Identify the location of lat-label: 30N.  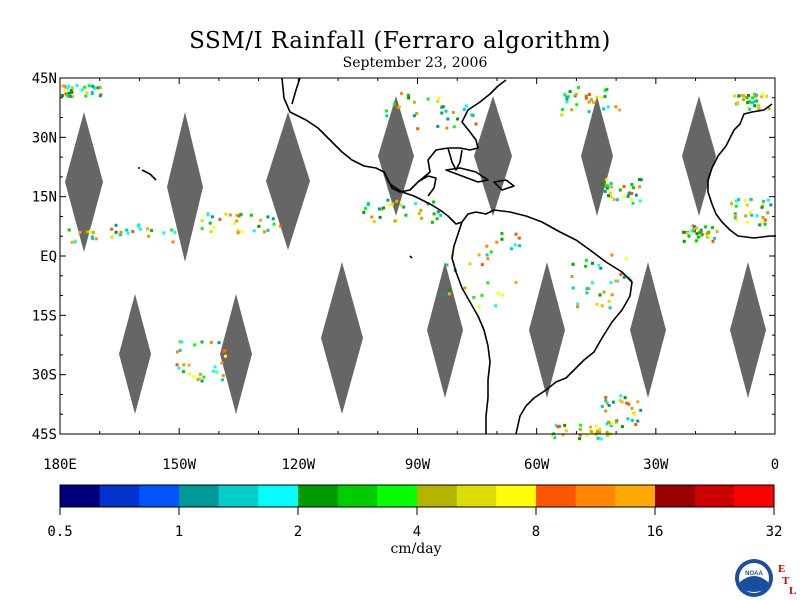
(44, 138).